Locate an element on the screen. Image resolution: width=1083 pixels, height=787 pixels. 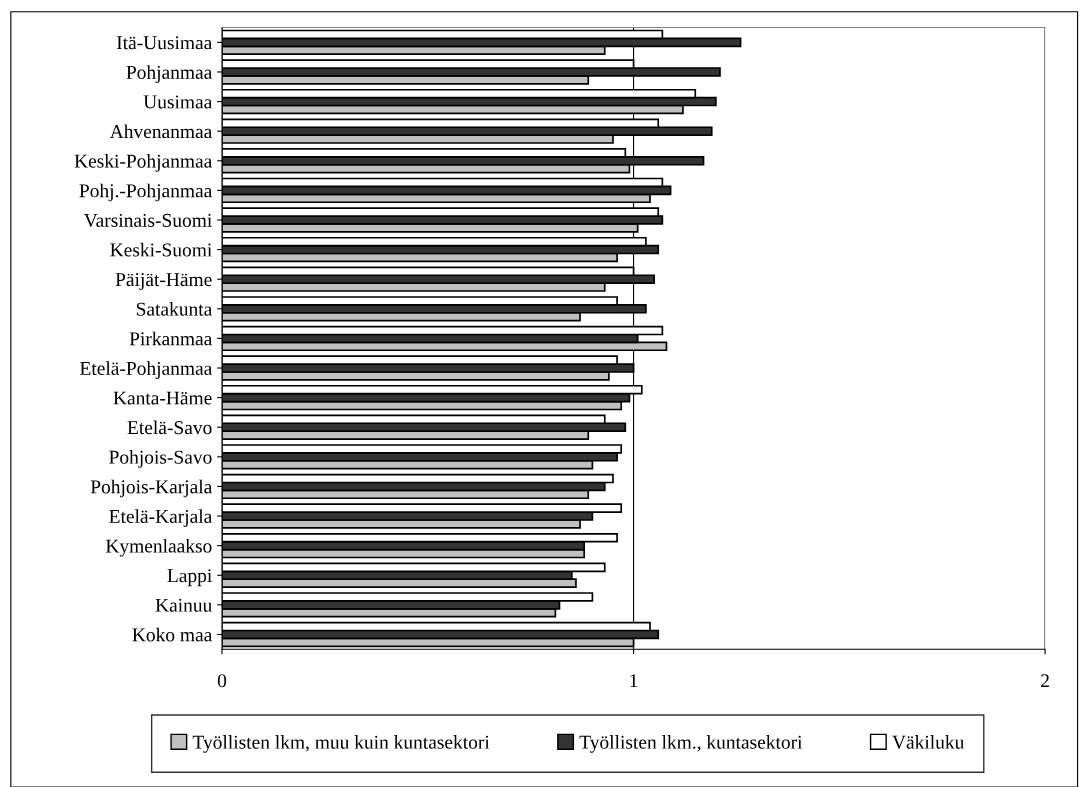
y-tick-label: Kainuu is located at coordinates (183, 605).